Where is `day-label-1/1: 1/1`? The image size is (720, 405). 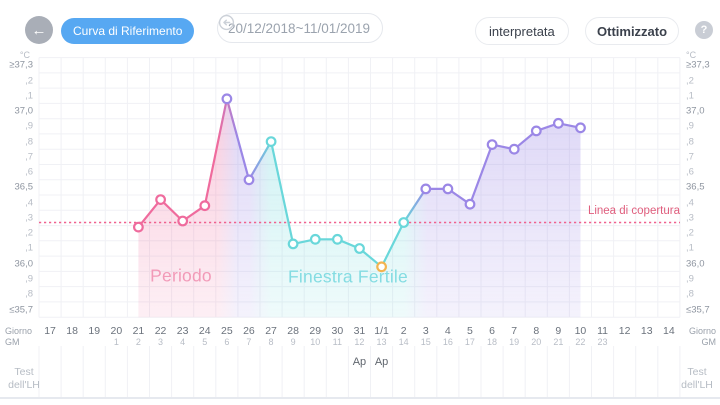 day-label-1/1: 1/1 is located at coordinates (381, 331).